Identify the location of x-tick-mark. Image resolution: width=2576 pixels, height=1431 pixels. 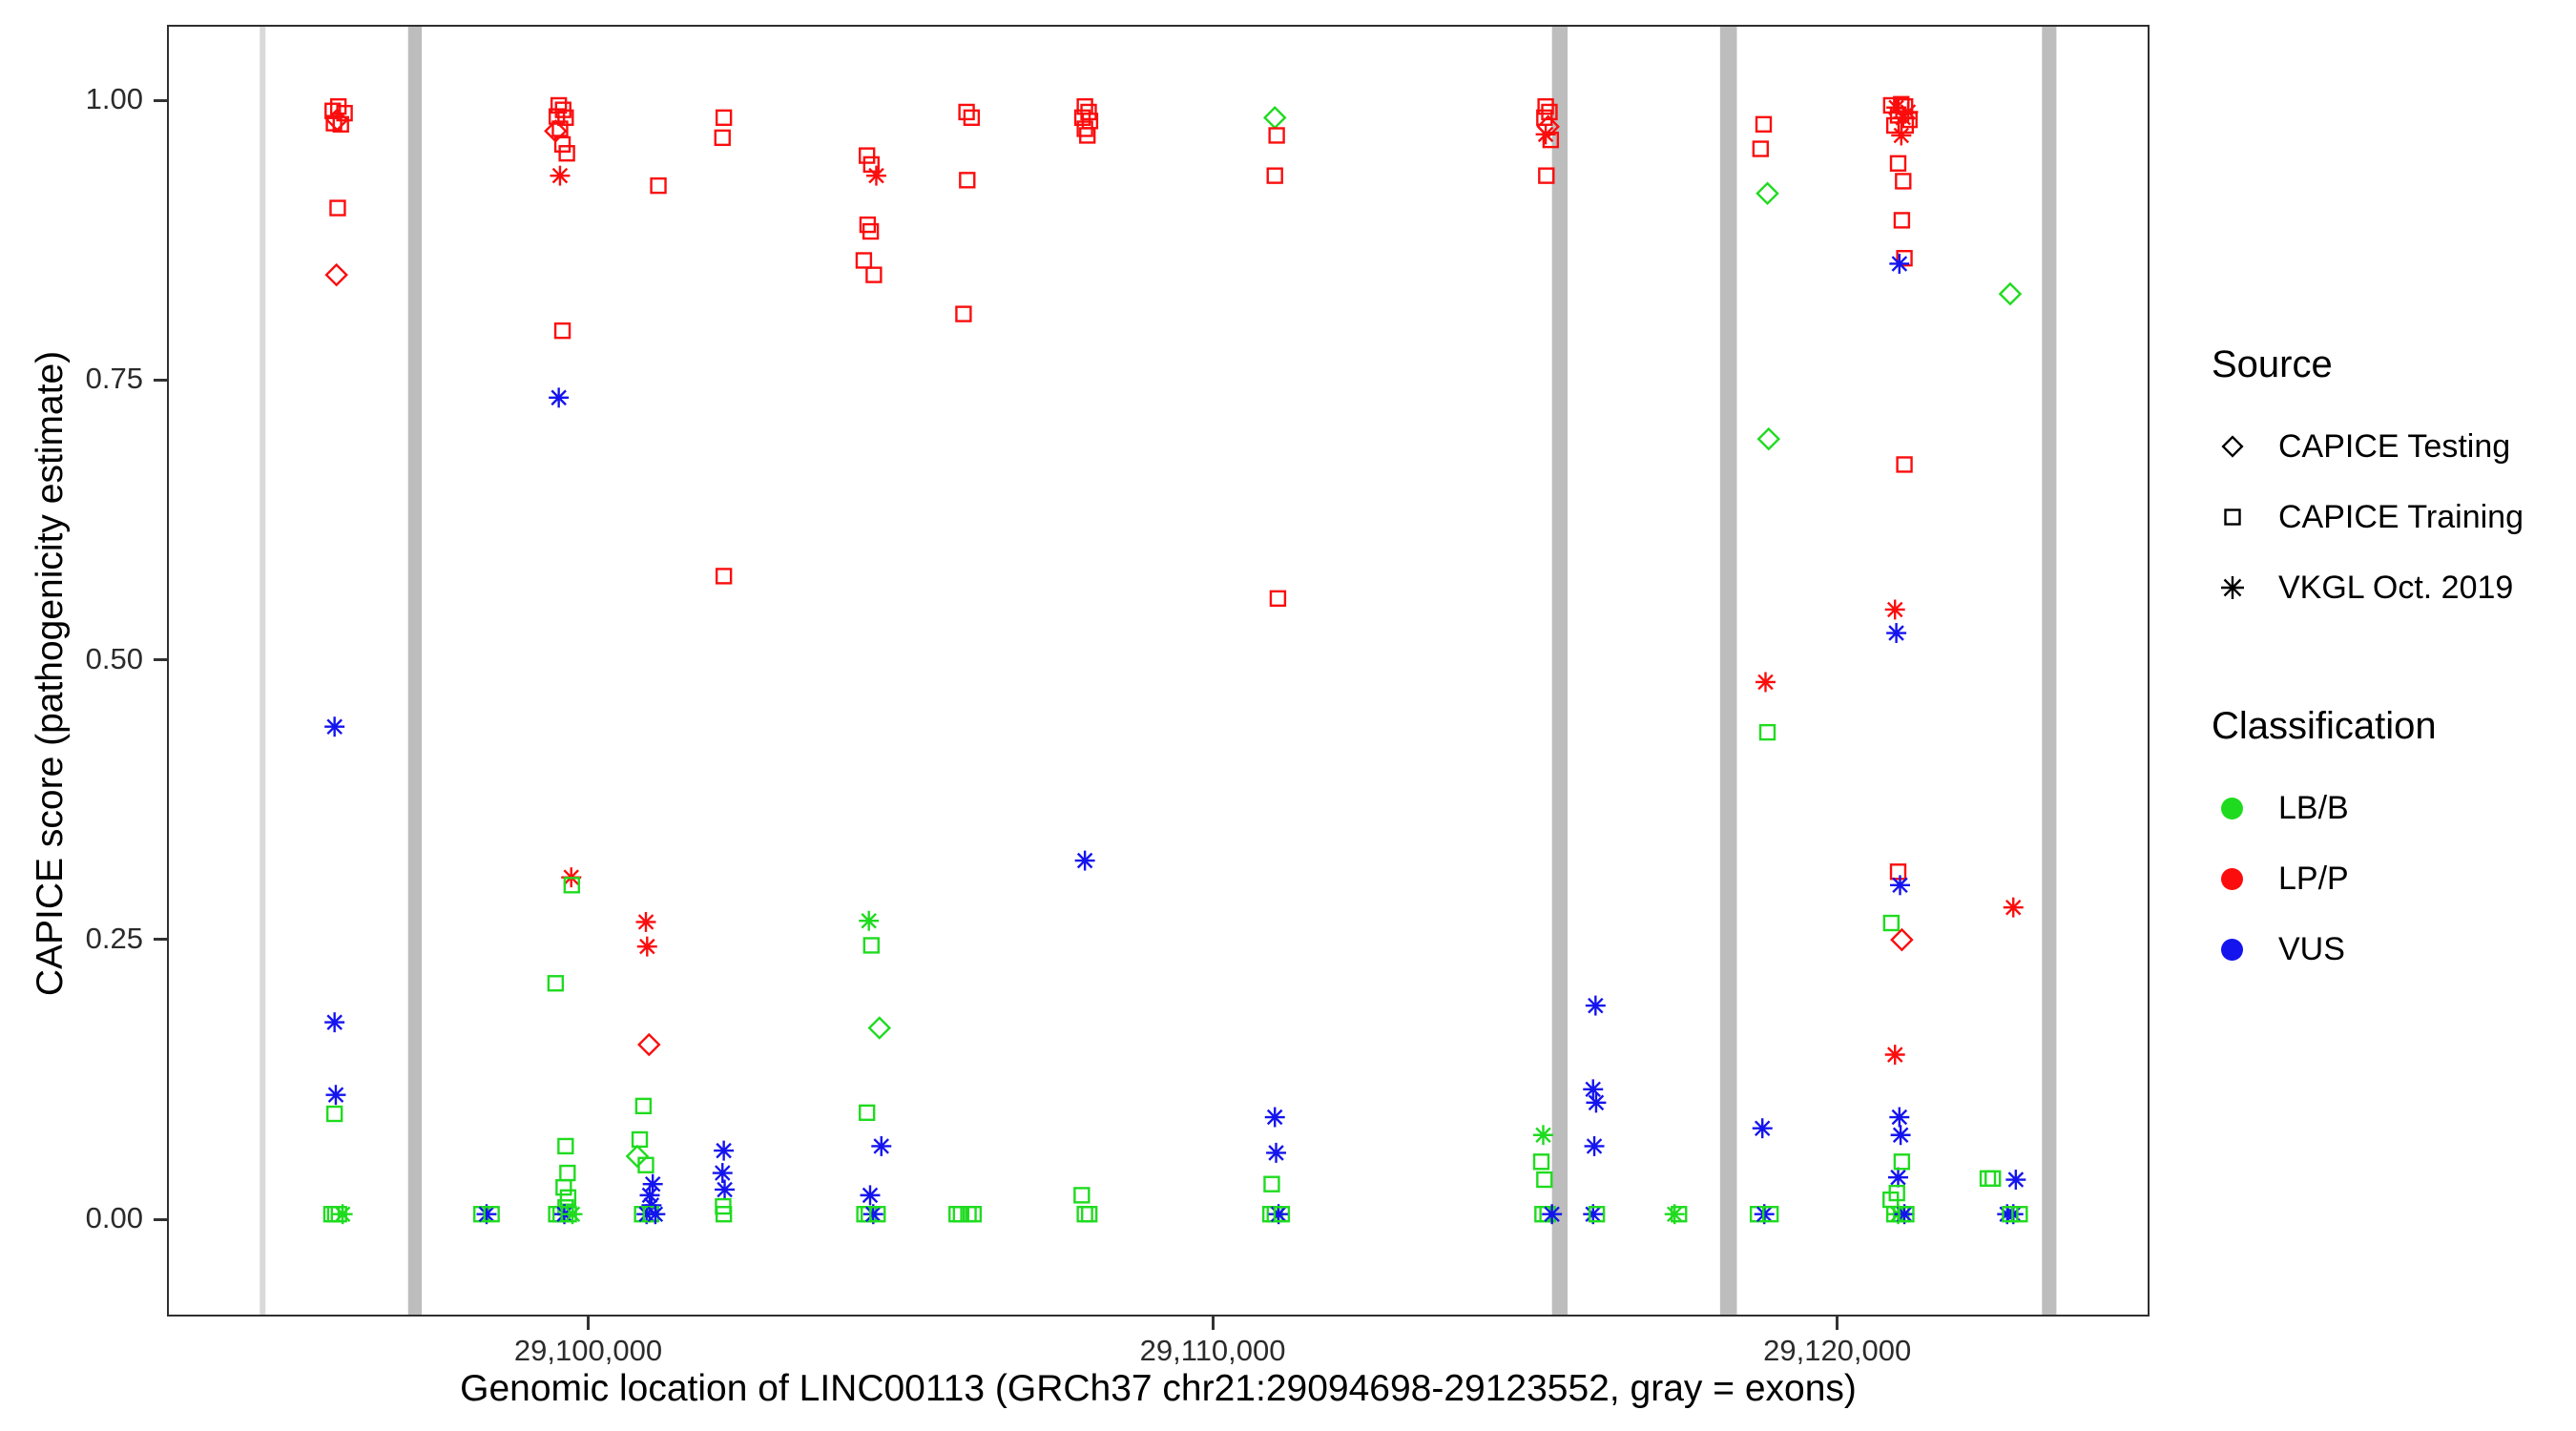
(1837, 1323).